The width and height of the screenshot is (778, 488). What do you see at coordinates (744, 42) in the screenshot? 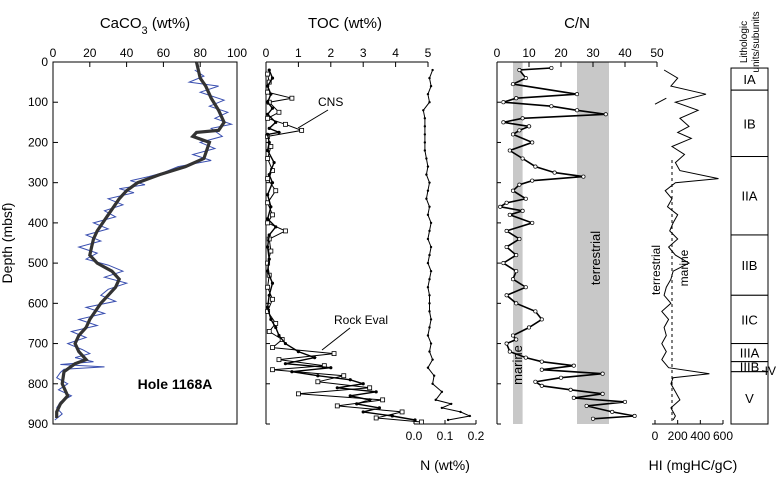
I see `units-title-line1: Lithologic` at bounding box center [744, 42].